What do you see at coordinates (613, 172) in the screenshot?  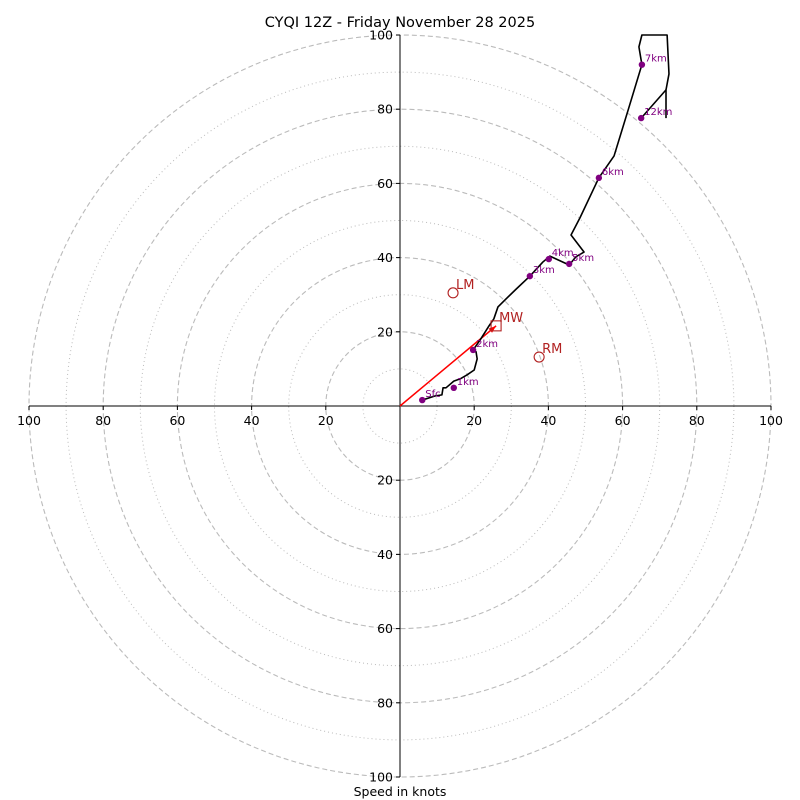 I see `height-marker-label: 6km` at bounding box center [613, 172].